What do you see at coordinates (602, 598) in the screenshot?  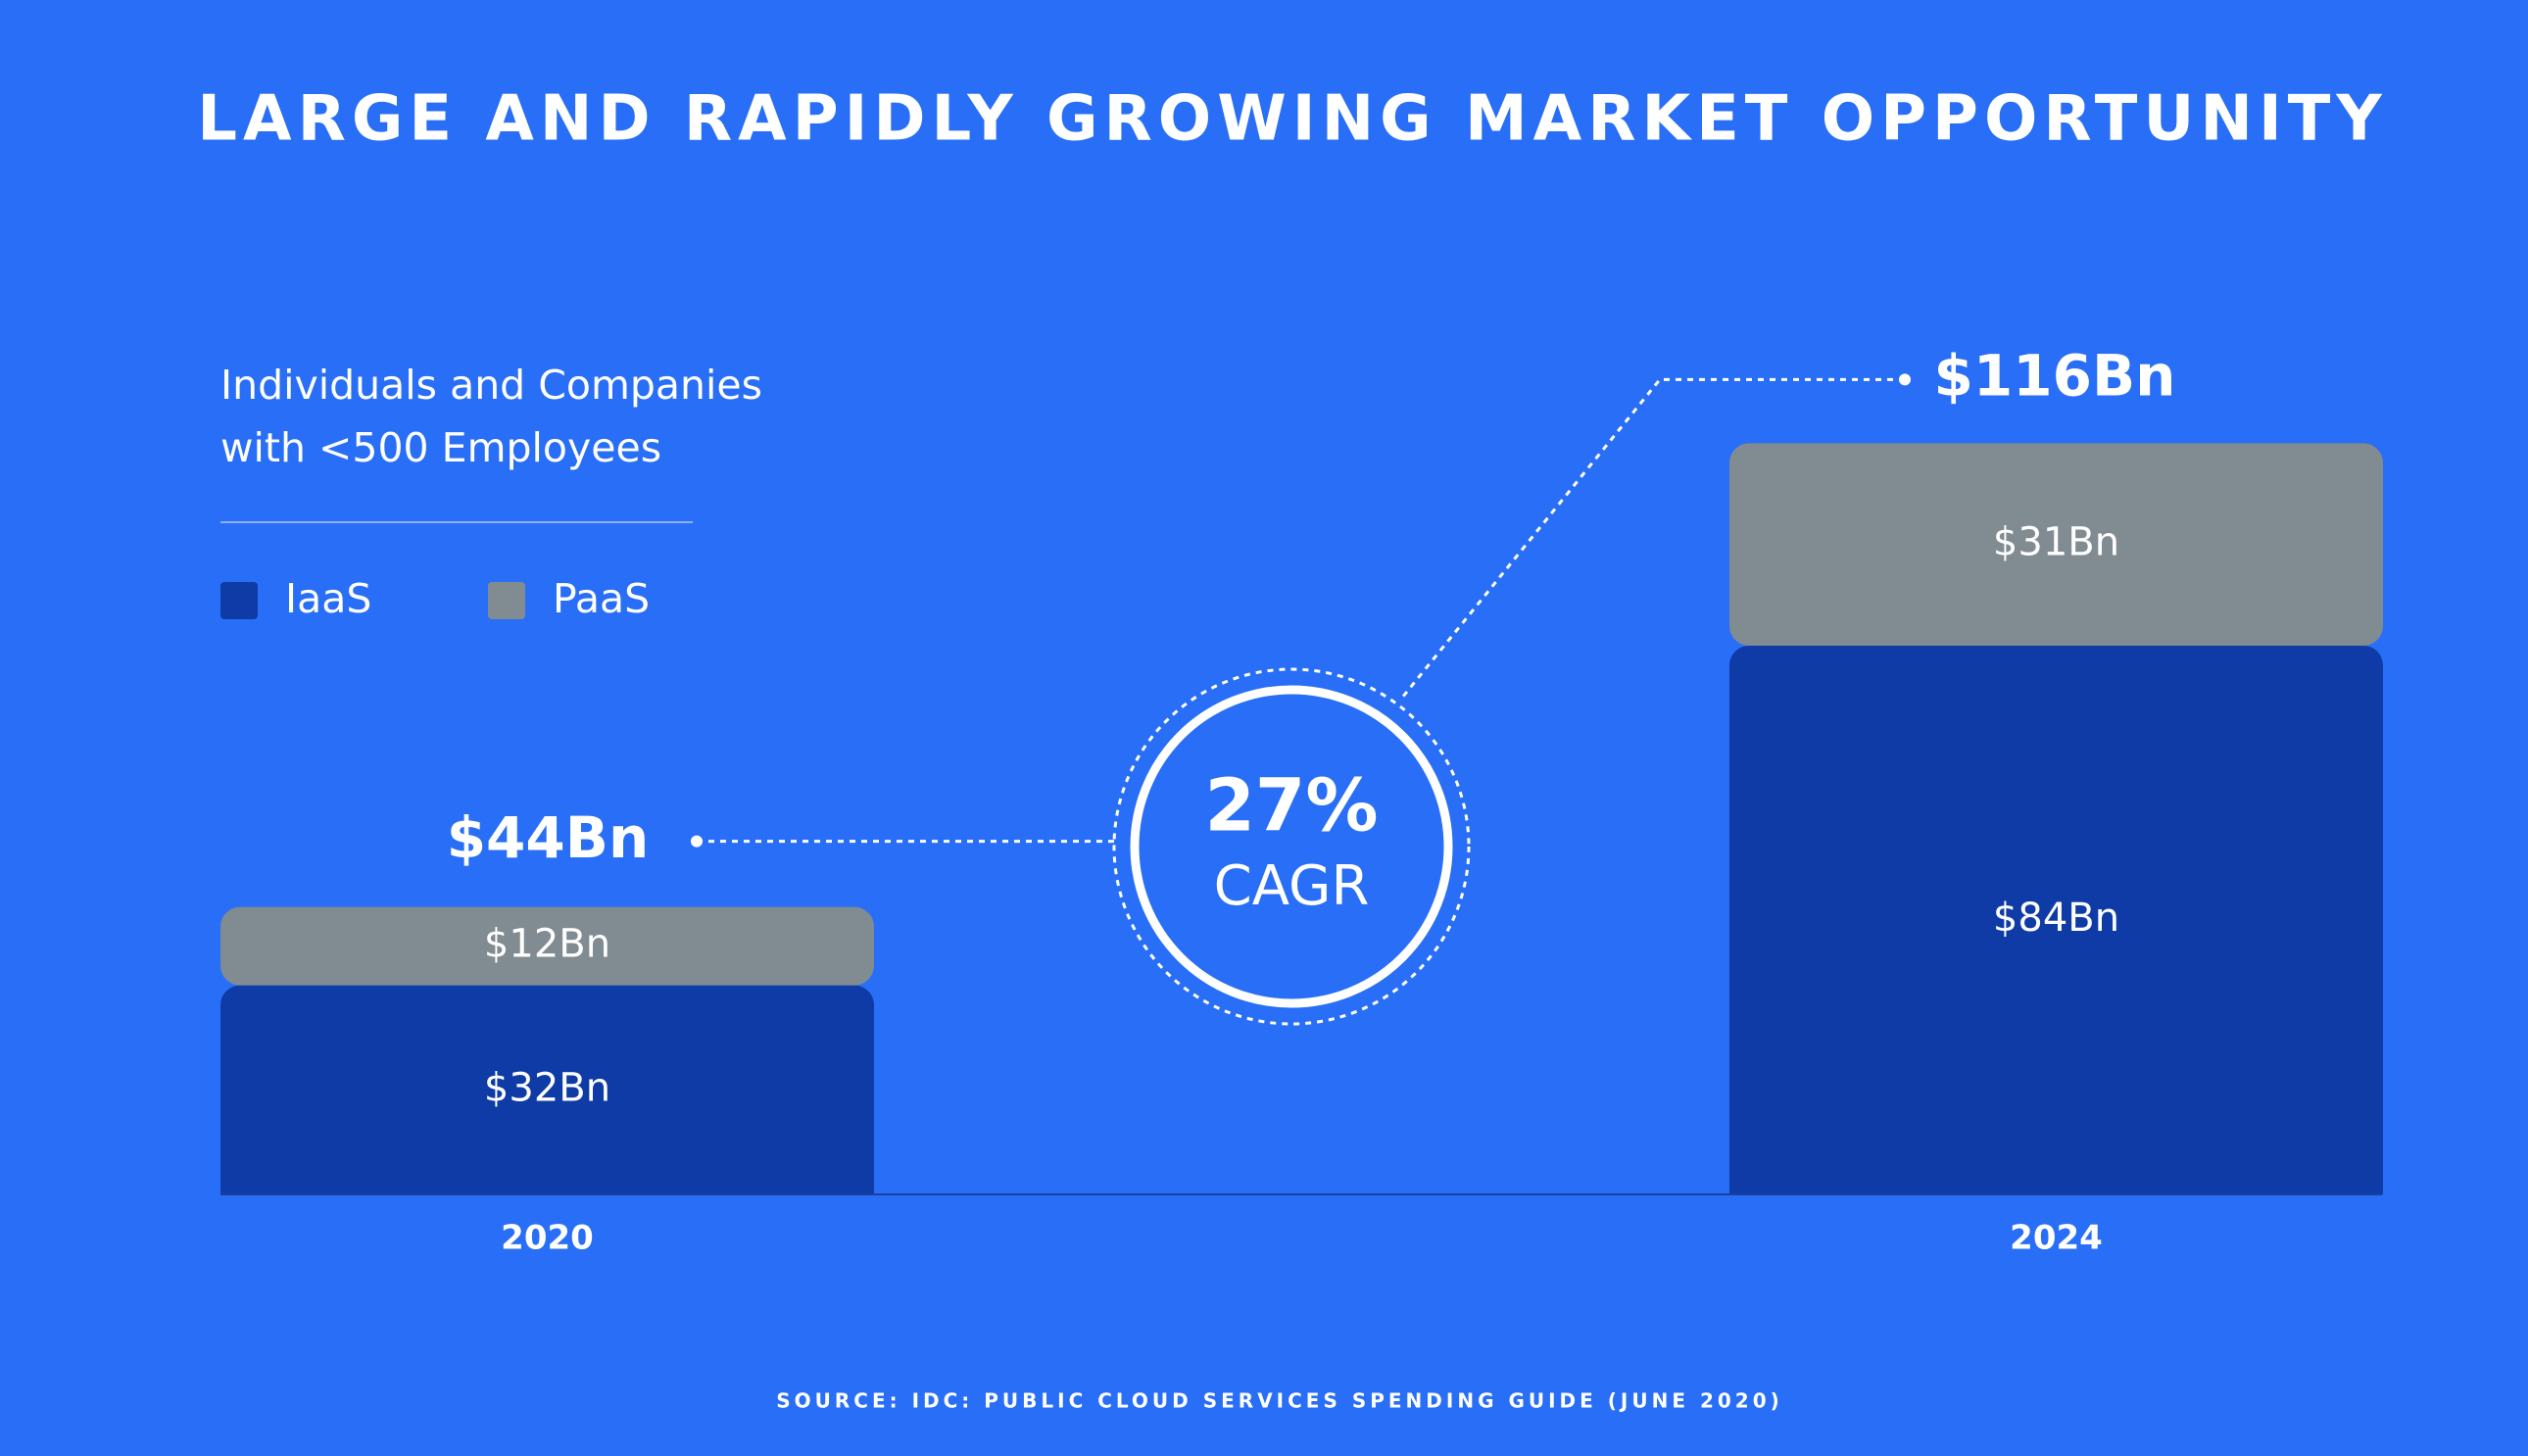 I see `legend-label: PaaS` at bounding box center [602, 598].